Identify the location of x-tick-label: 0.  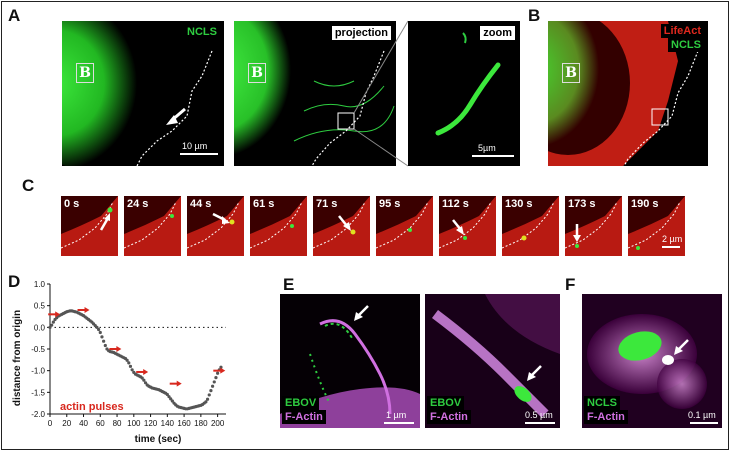
(50, 423).